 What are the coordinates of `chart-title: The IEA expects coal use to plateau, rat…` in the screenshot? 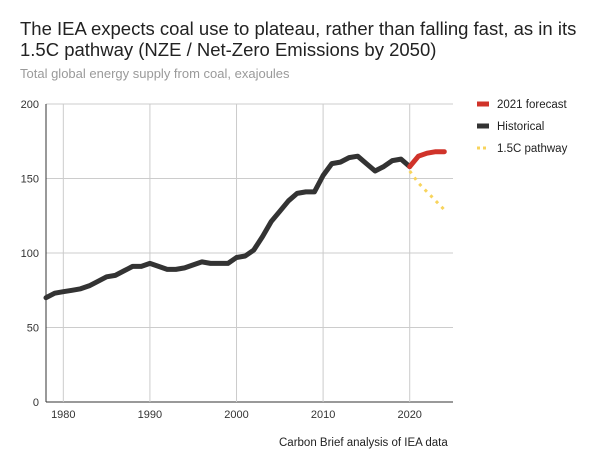 It's located at (298, 39).